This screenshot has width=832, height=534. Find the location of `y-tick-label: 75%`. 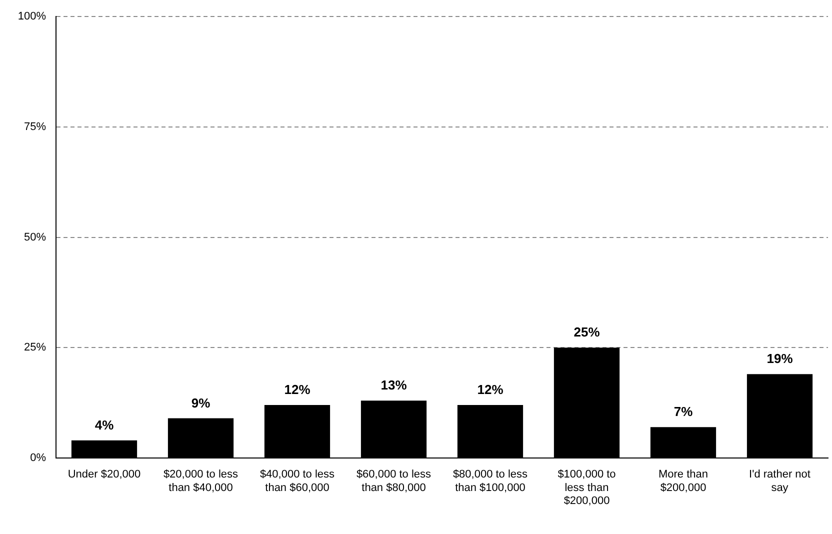

y-tick-label: 75% is located at coordinates (35, 126).